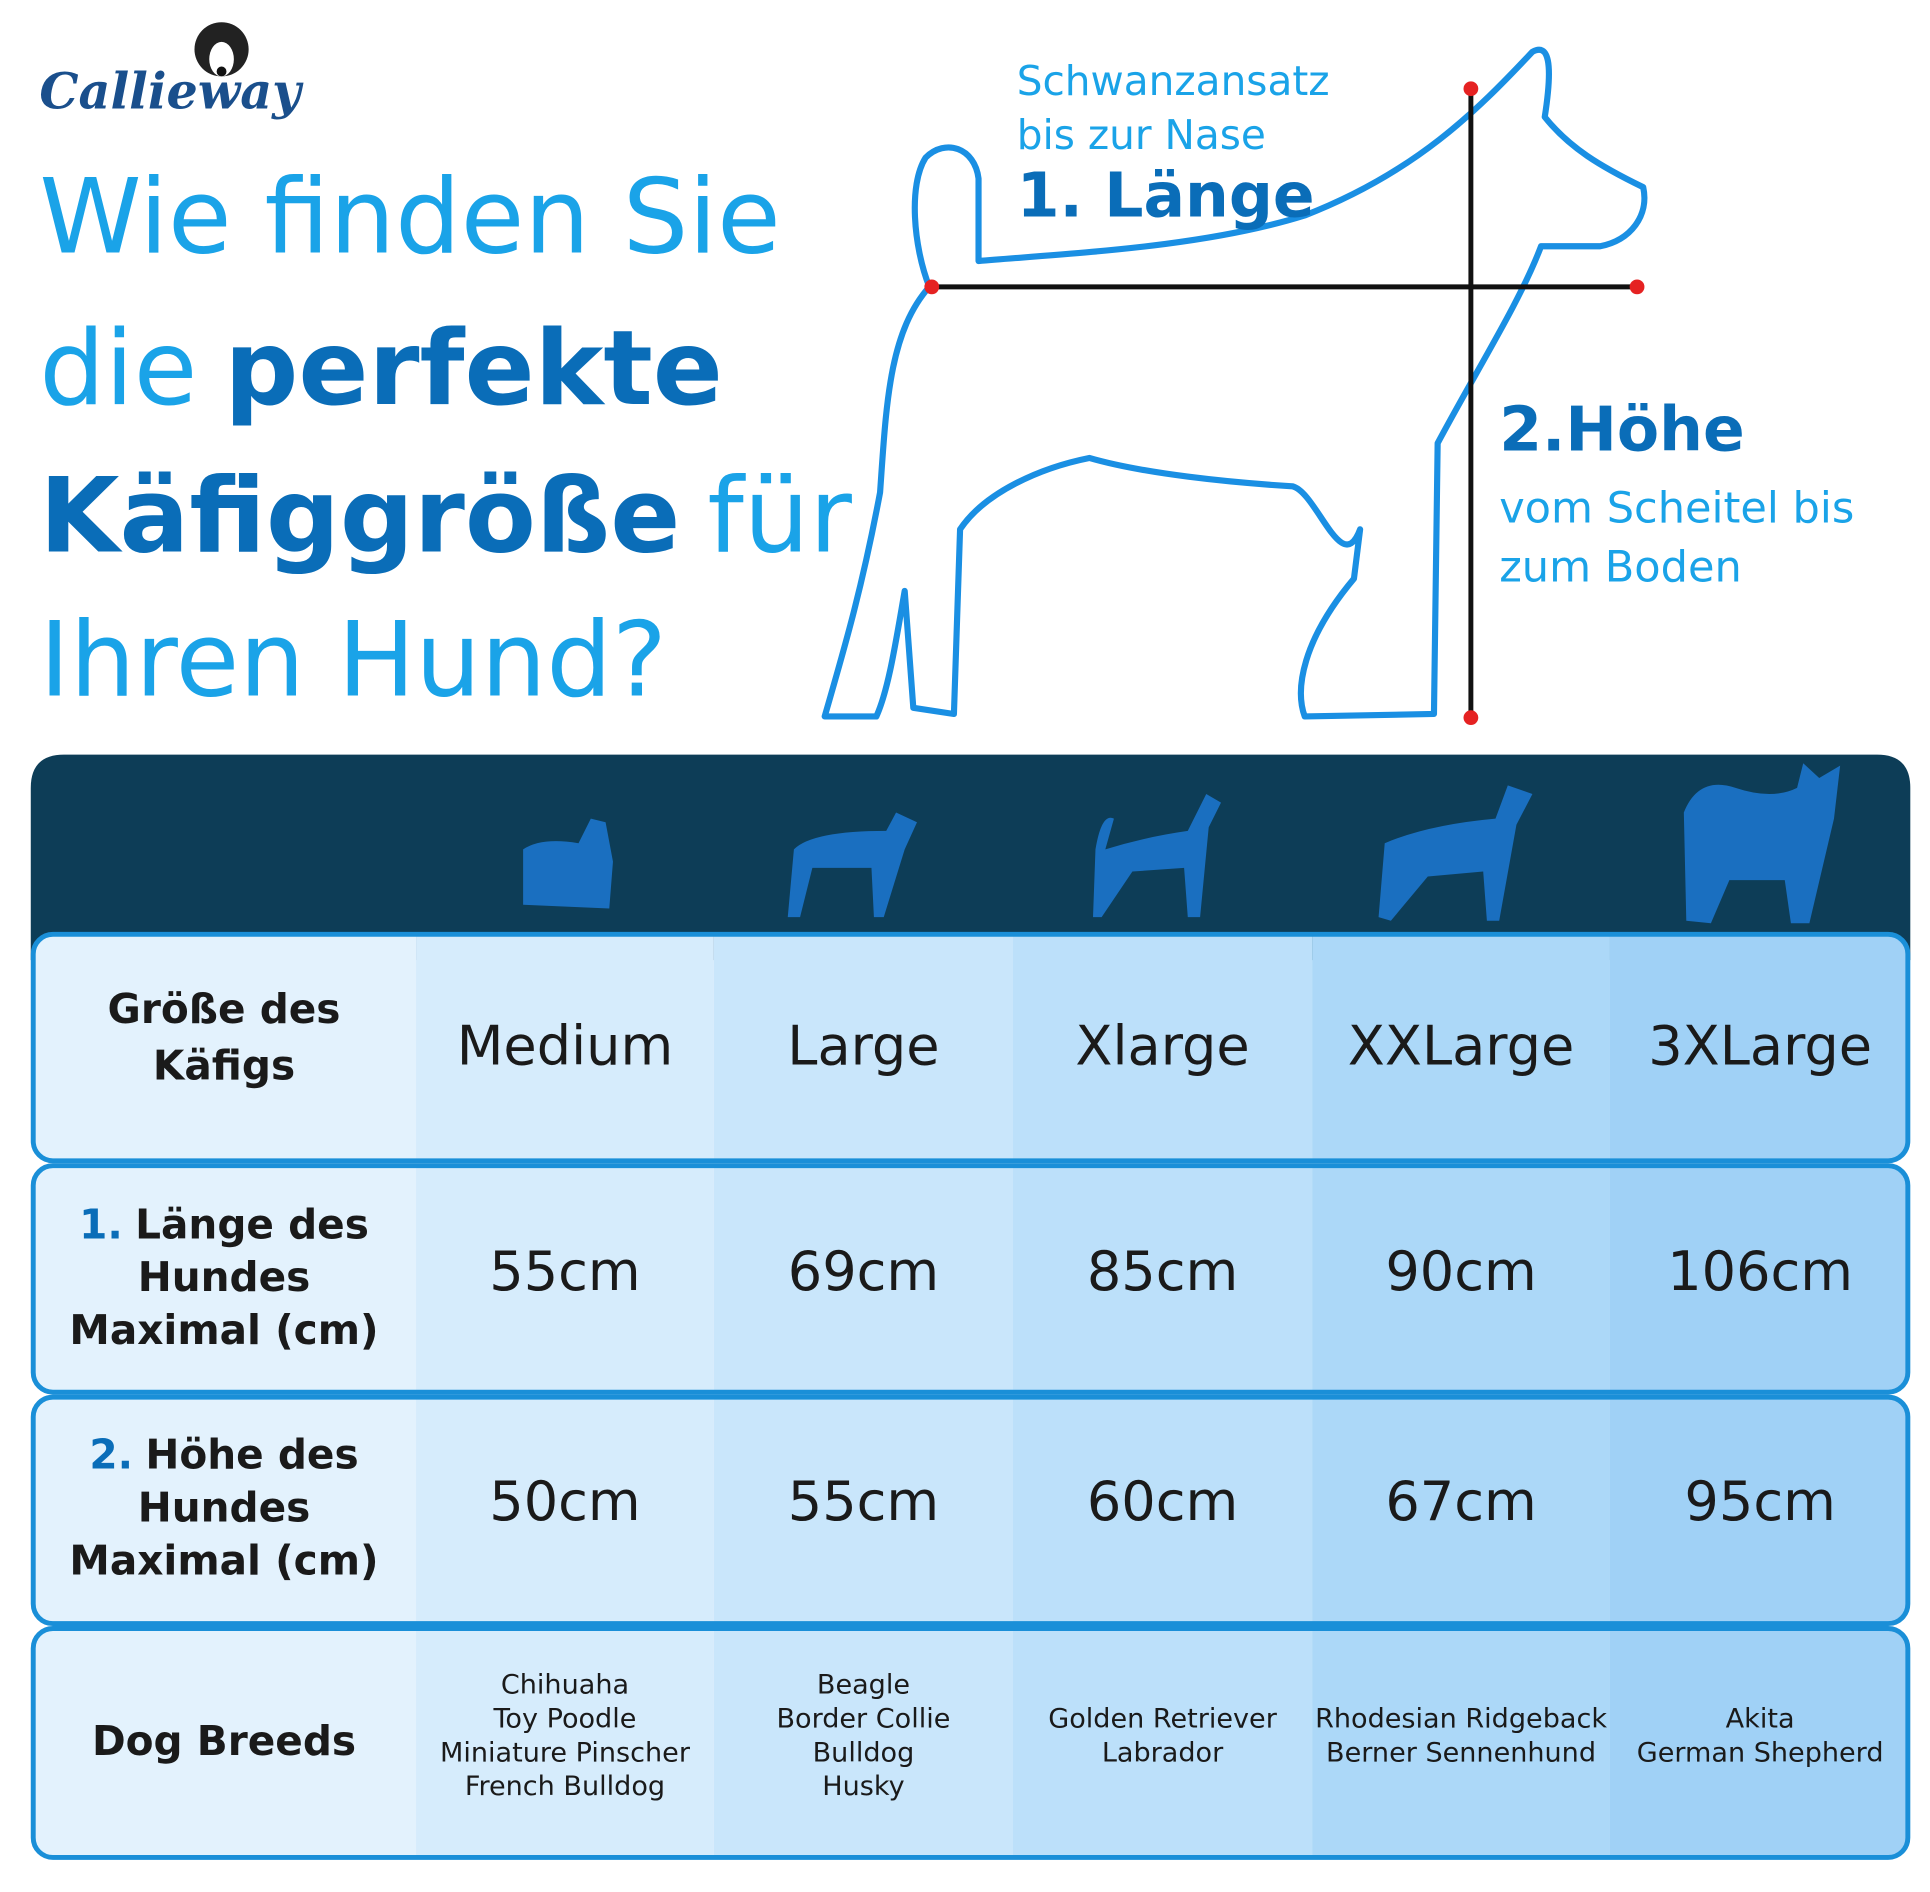 The height and width of the screenshot is (1892, 1930). Describe the element at coordinates (1622, 429) in the screenshot. I see `height-title: 2.Höhe` at that location.